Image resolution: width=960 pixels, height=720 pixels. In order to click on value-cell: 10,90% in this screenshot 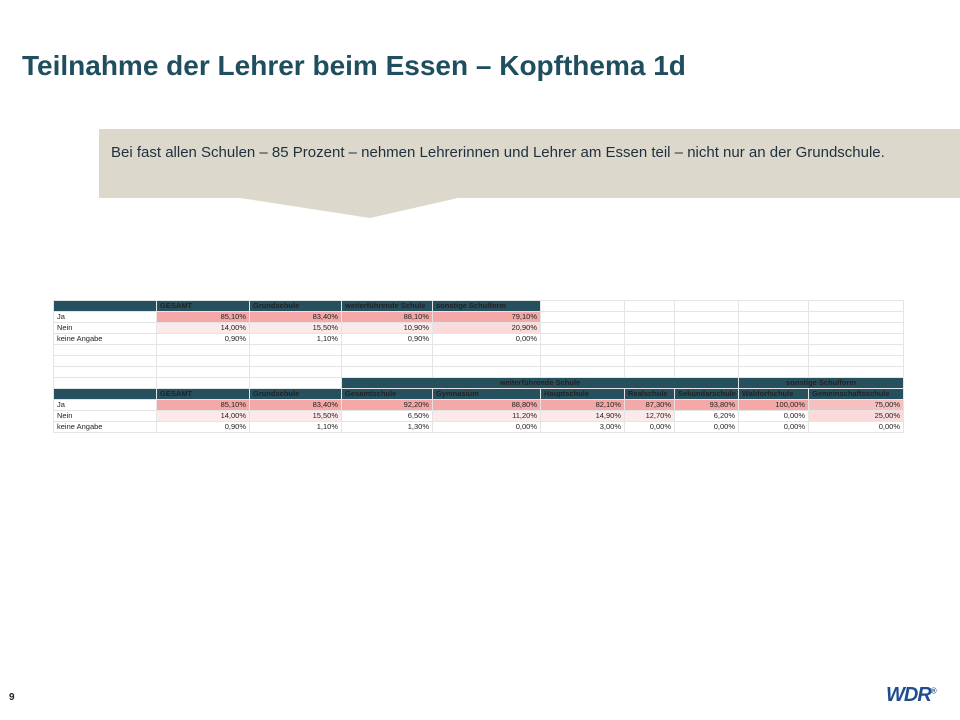, I will do `click(387, 328)`.